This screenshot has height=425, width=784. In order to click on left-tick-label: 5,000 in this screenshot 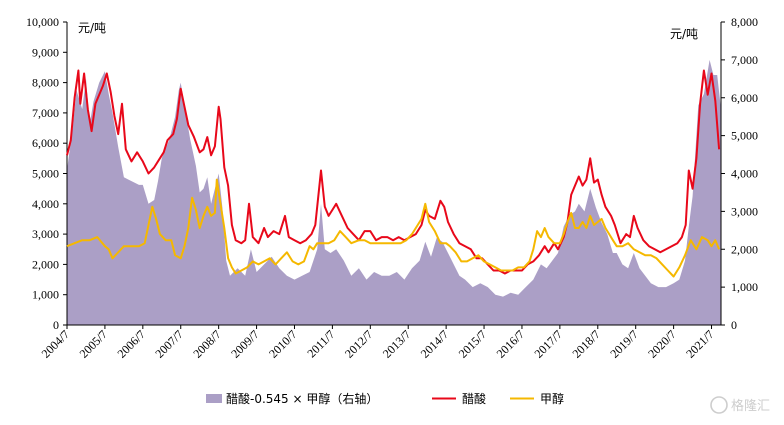, I will do `click(45, 174)`.